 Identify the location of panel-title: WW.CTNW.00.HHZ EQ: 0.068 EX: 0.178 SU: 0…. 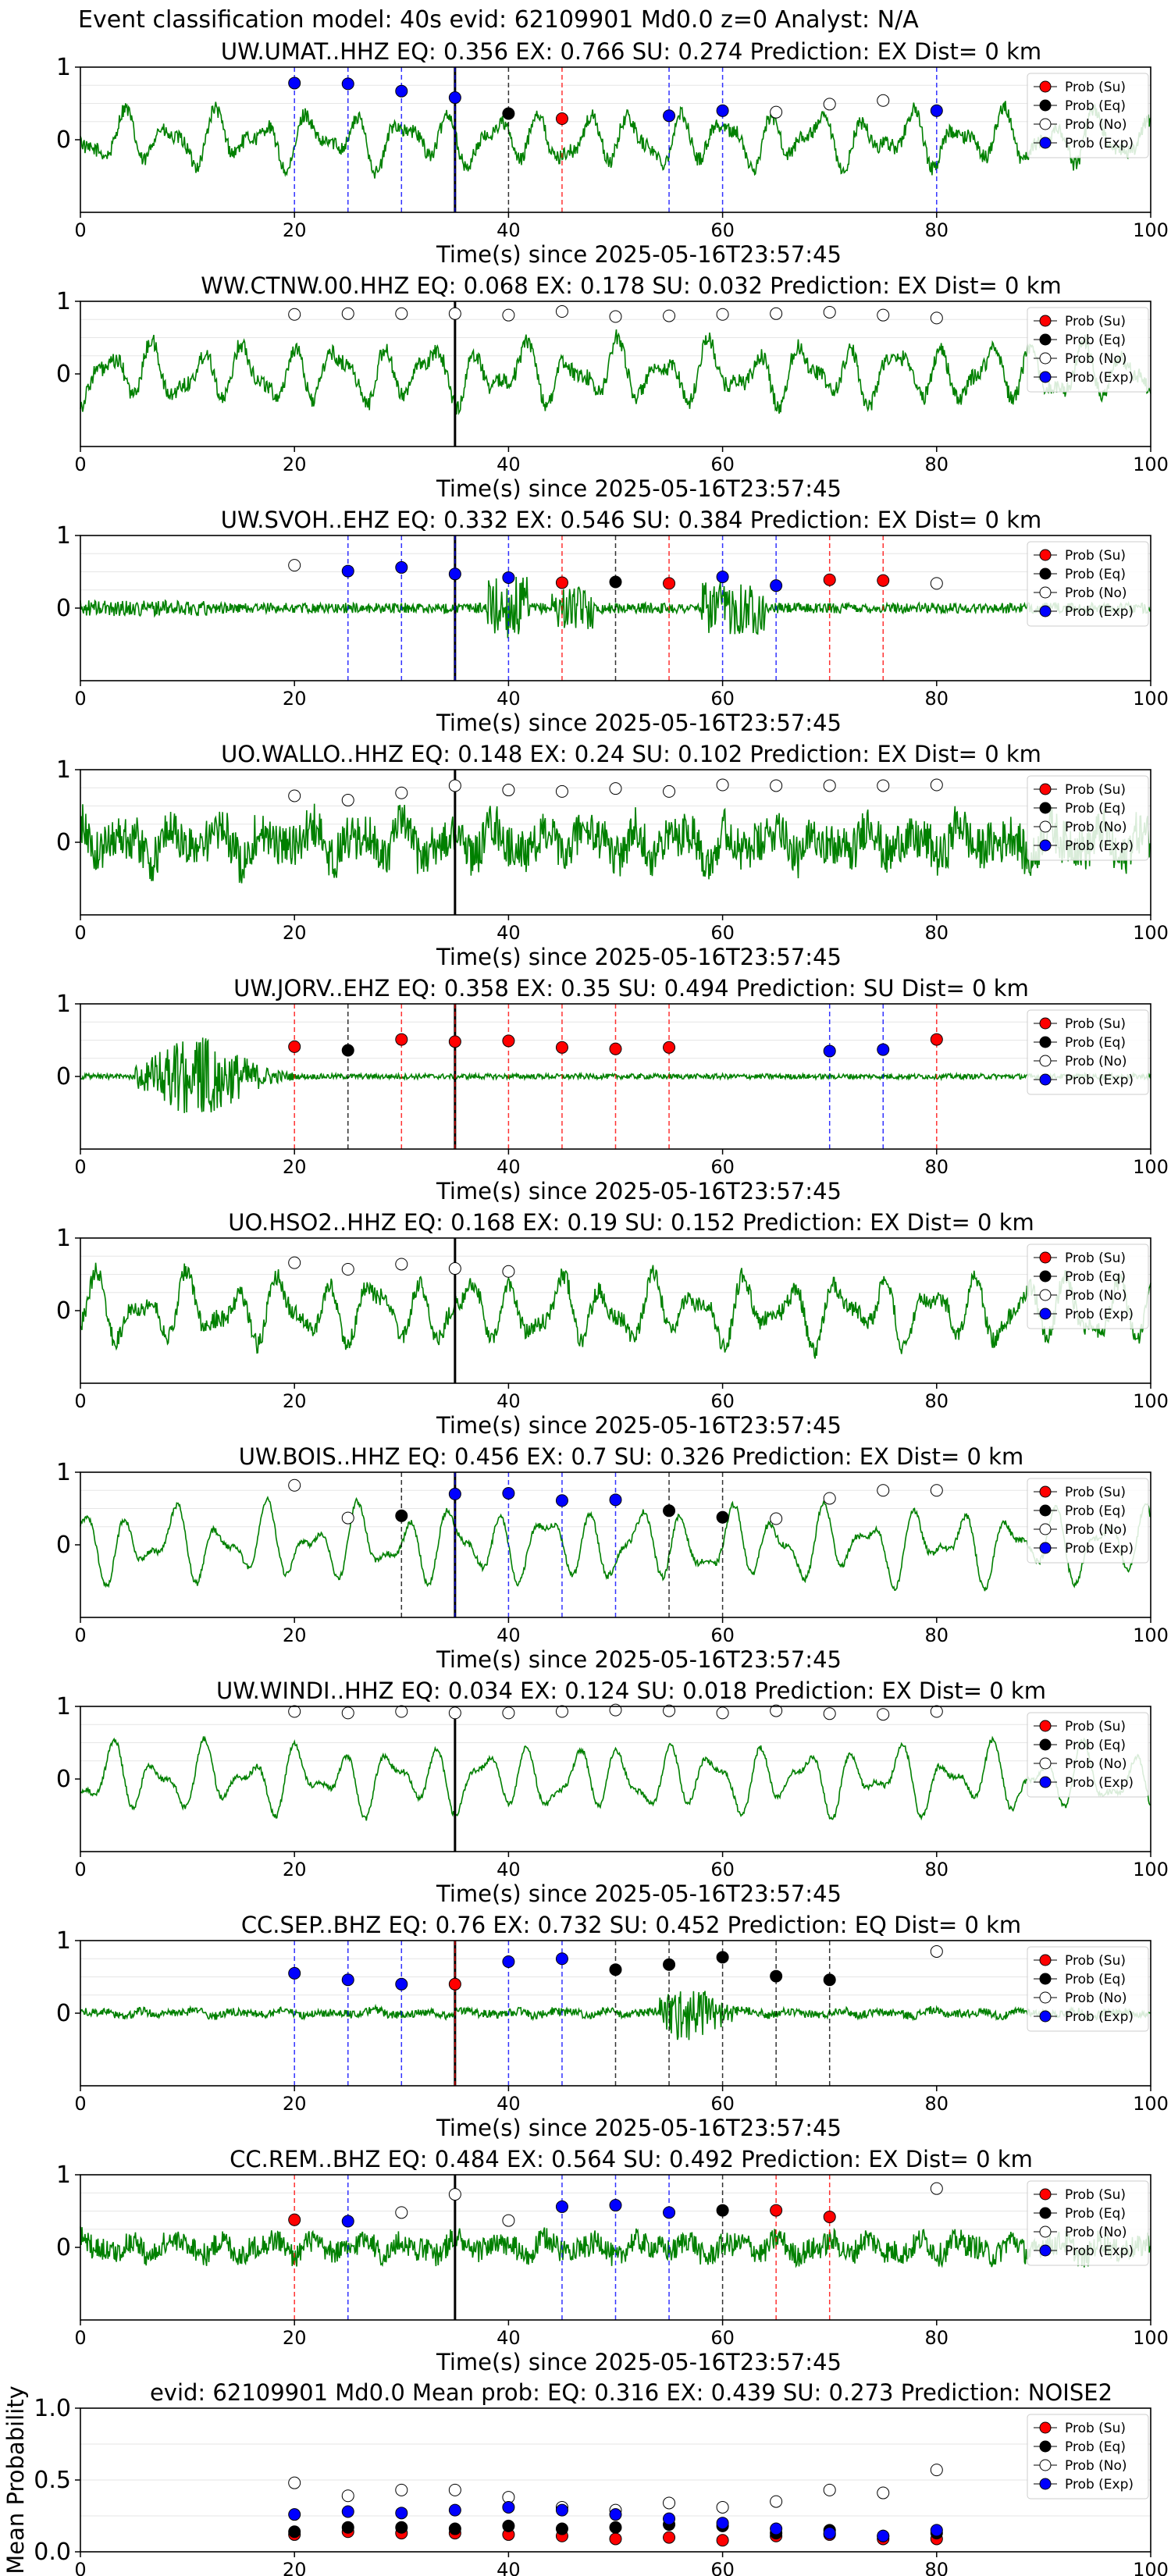
(631, 285).